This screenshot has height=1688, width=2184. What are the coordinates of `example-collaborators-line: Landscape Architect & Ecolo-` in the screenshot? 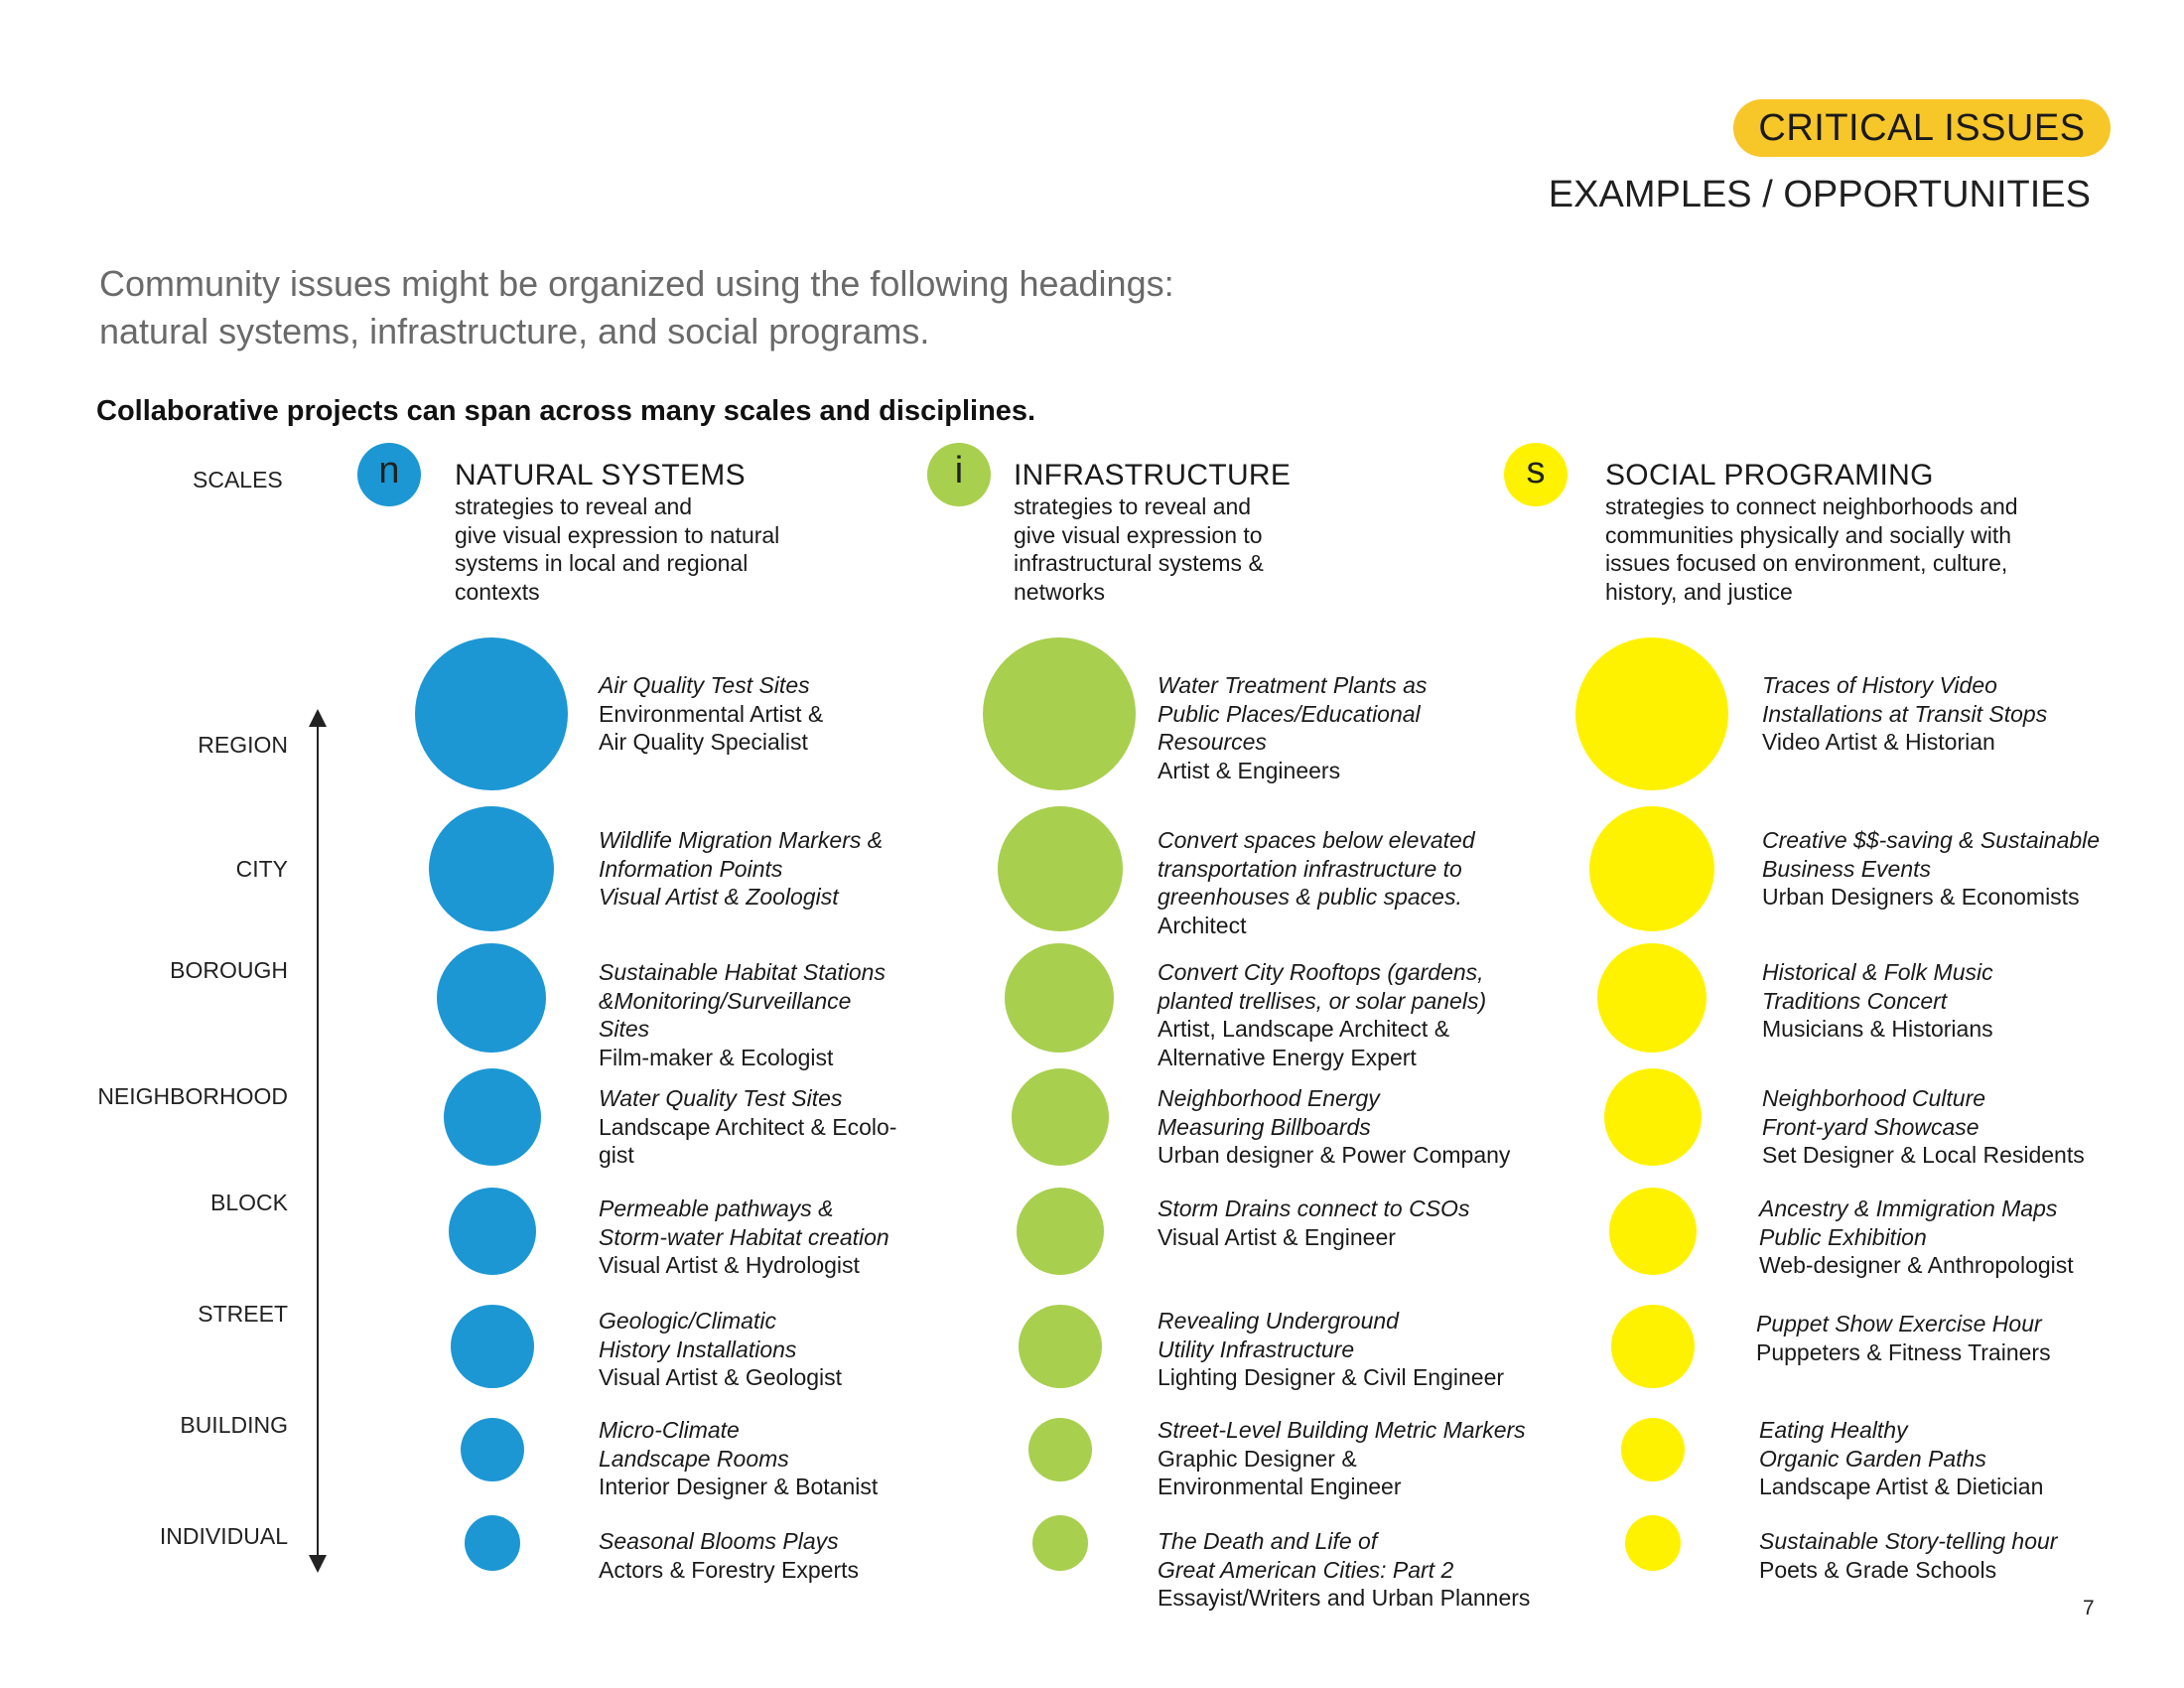 It's located at (748, 1126).